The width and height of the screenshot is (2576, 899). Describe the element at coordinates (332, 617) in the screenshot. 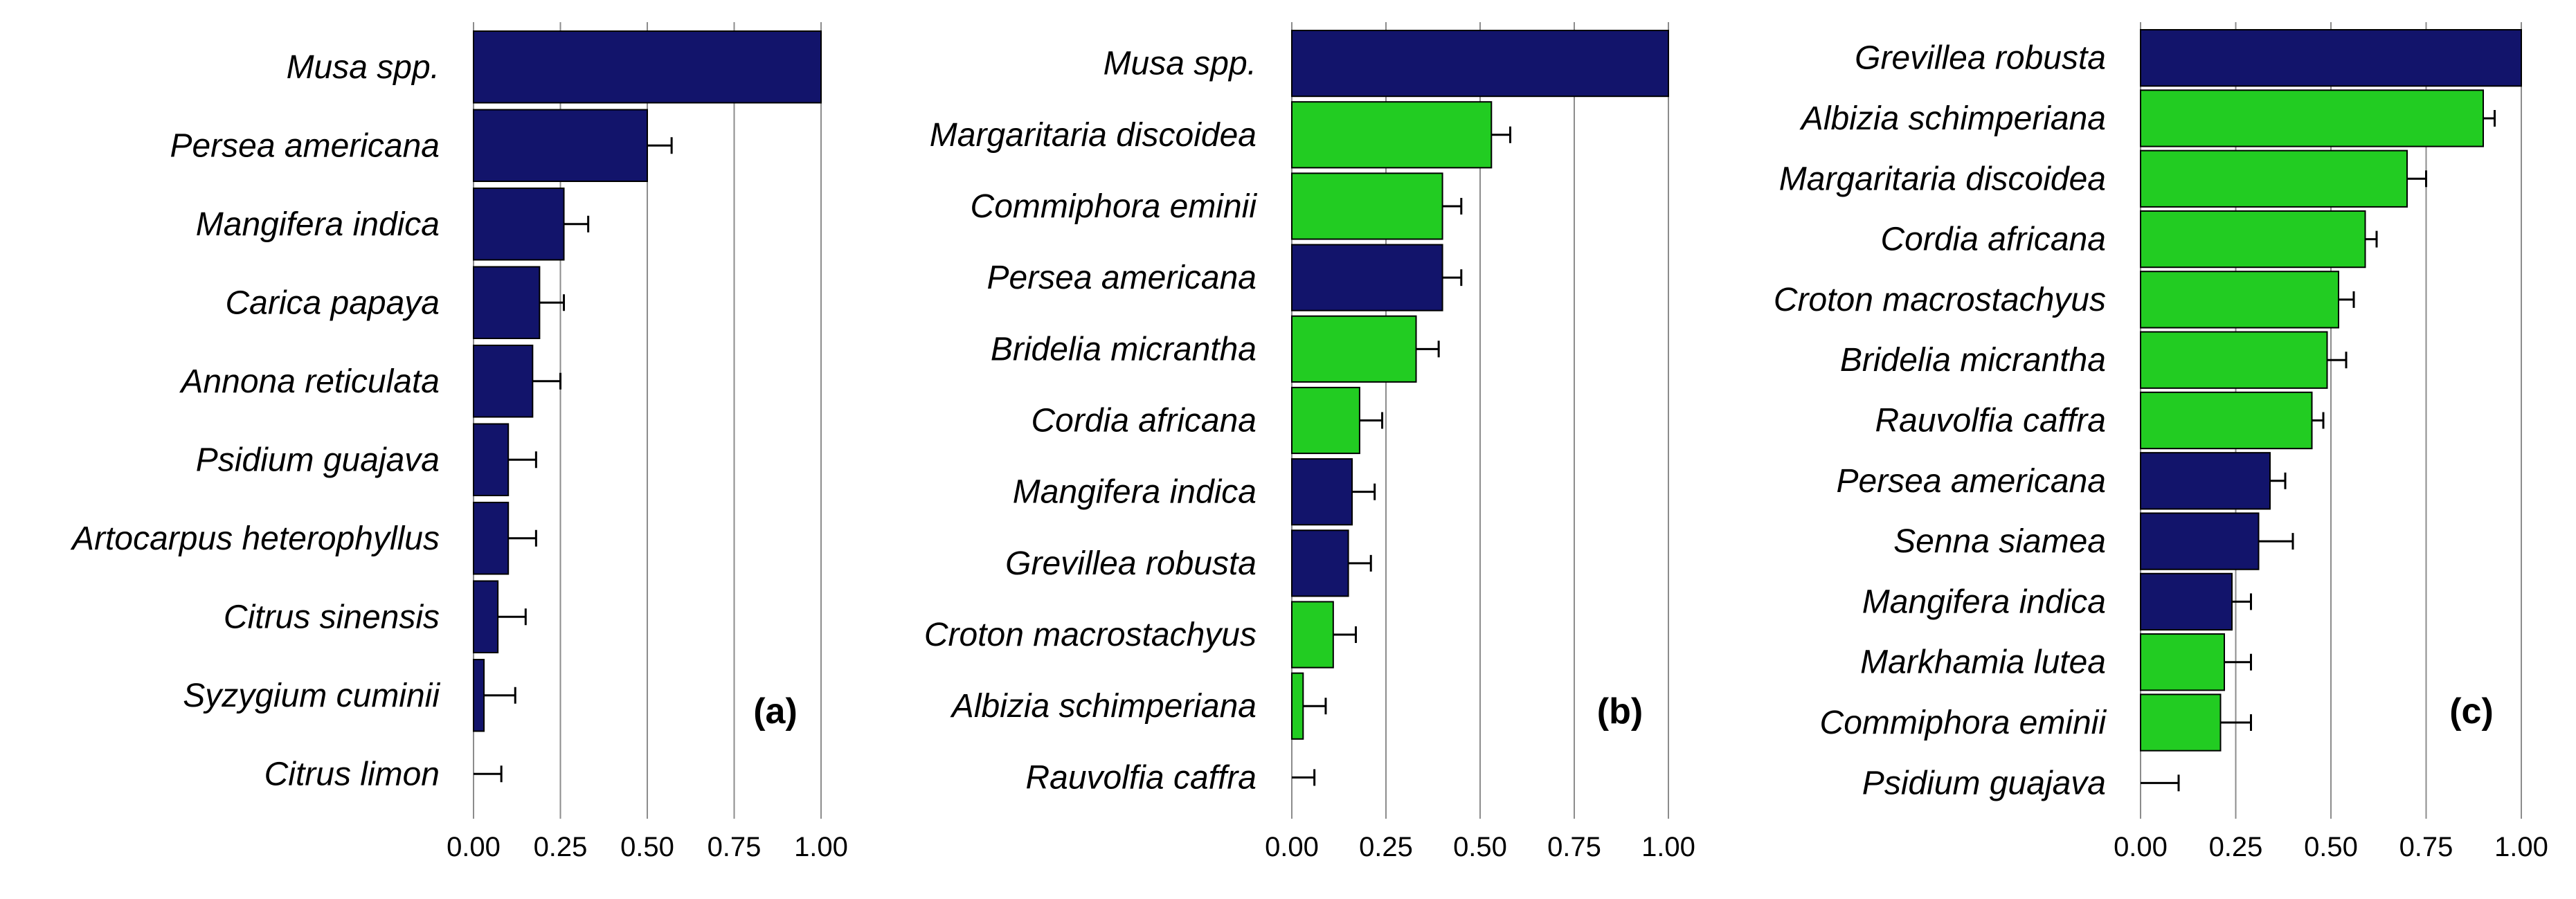

I see `category-label: Citrus sinensis` at that location.